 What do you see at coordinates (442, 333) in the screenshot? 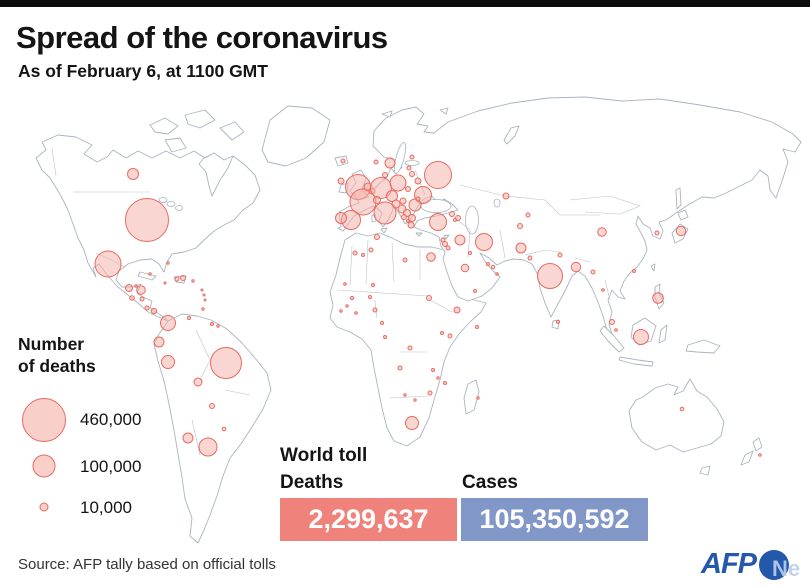
I see `death-bubble-uganda` at bounding box center [442, 333].